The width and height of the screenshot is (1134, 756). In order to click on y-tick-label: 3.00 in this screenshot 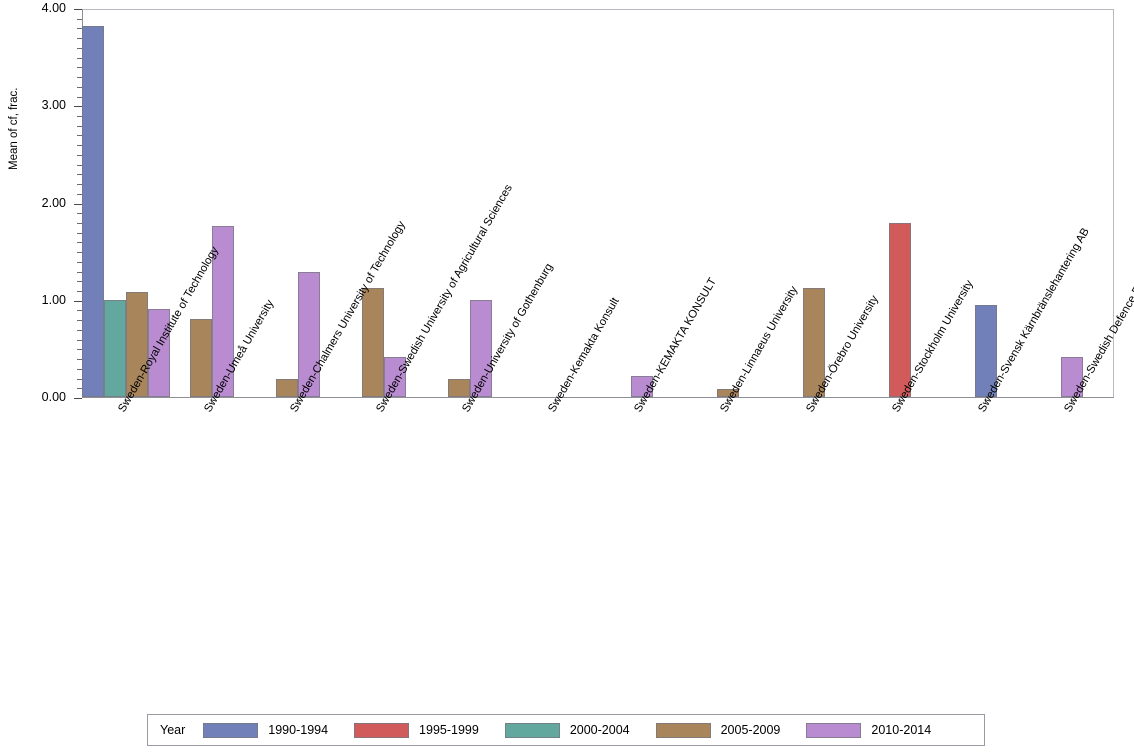, I will do `click(53, 105)`.